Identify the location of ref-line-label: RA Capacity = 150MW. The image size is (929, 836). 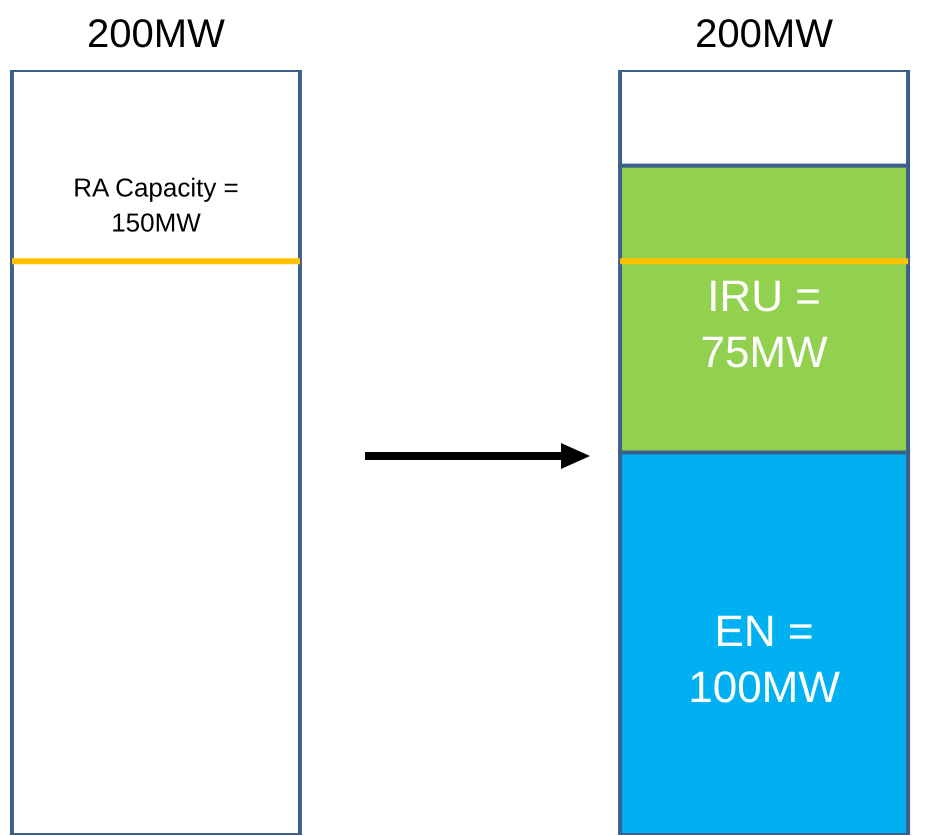
(156, 205).